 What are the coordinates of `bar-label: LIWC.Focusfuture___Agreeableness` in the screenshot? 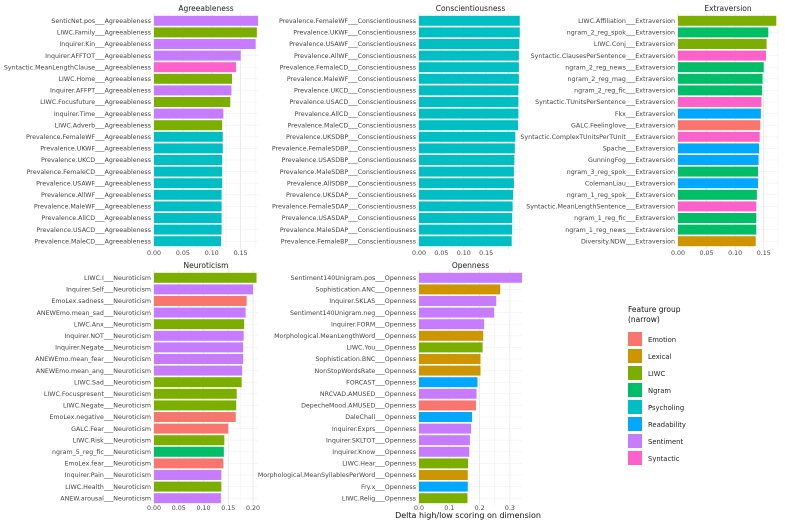 It's located at (95, 102).